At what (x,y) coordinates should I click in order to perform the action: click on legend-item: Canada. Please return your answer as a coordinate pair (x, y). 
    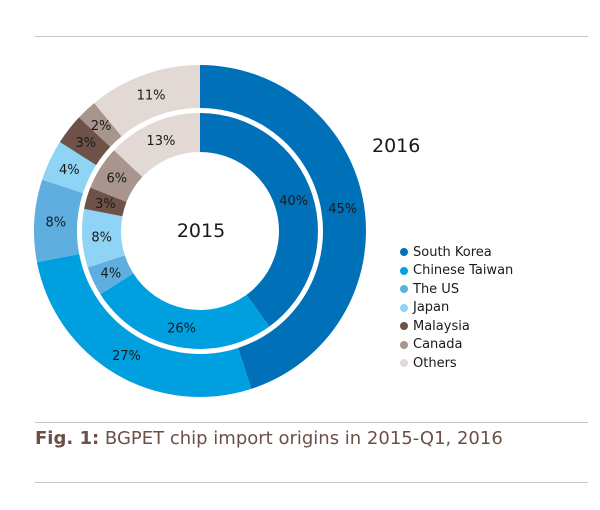
    Looking at the image, I should click on (456, 345).